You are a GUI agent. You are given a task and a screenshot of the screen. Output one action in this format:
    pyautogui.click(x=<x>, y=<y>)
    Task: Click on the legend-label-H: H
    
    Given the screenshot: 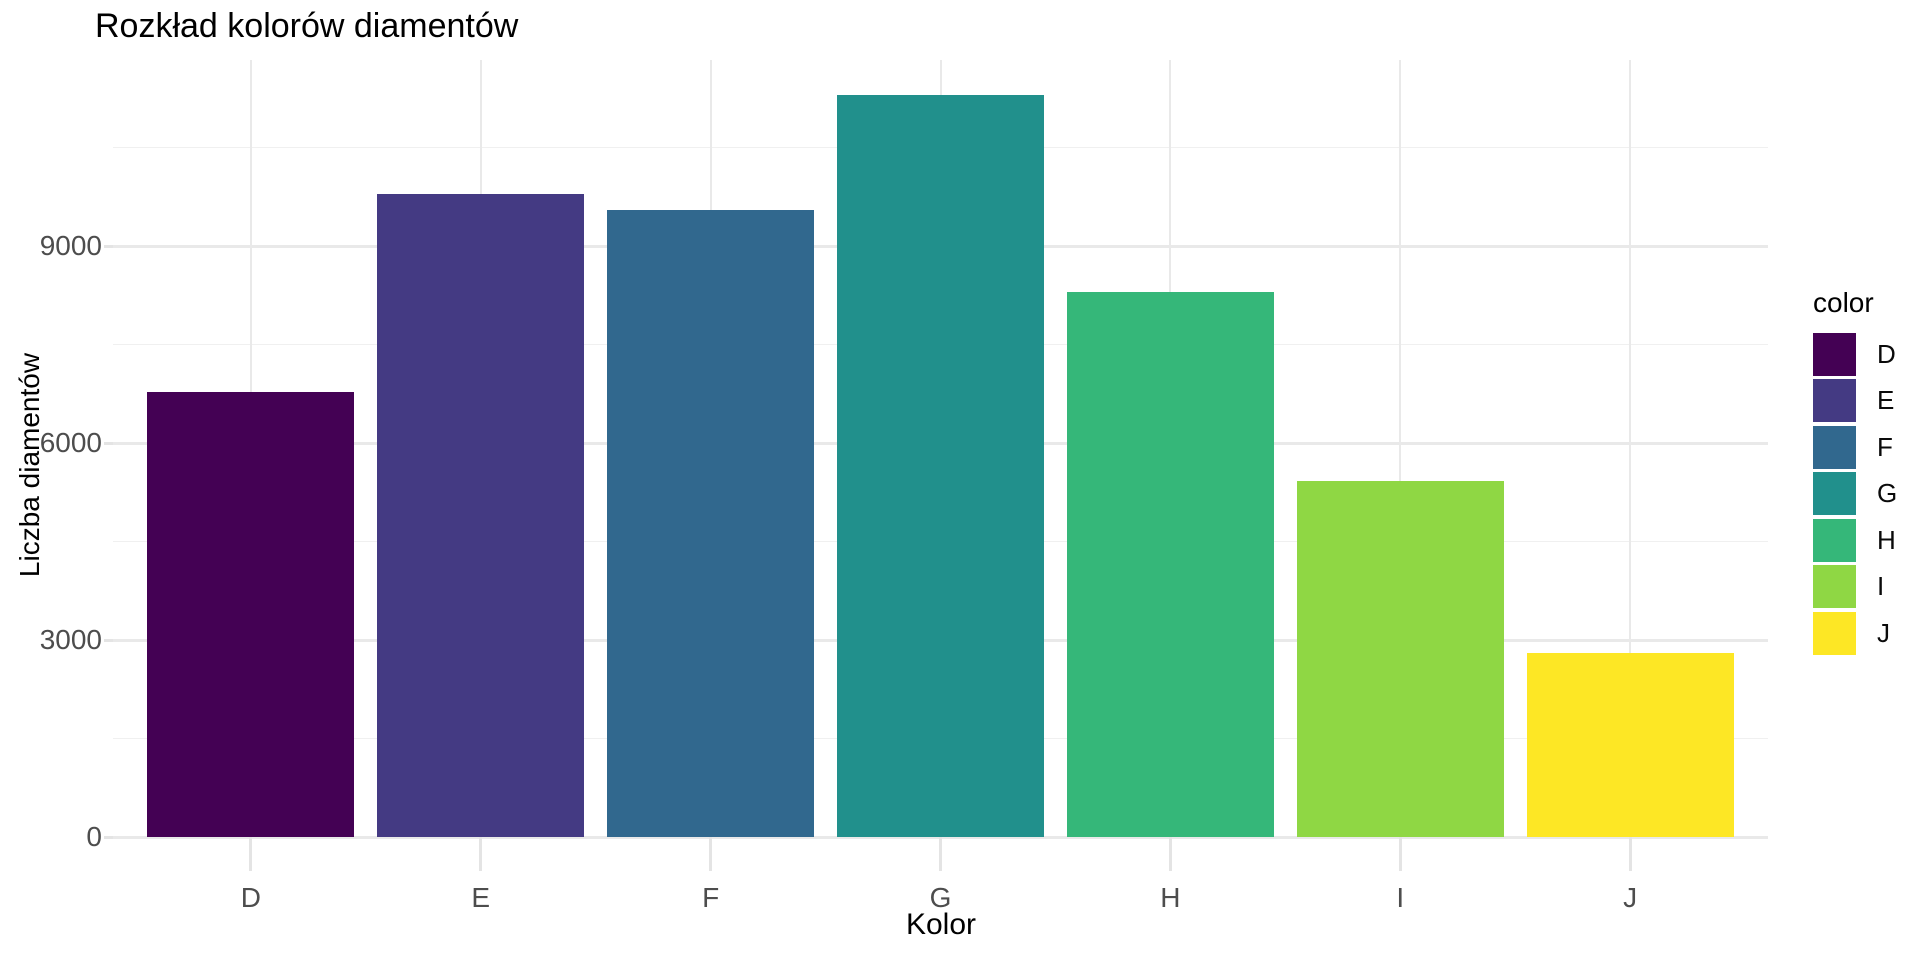 What is the action you would take?
    pyautogui.click(x=1886, y=539)
    